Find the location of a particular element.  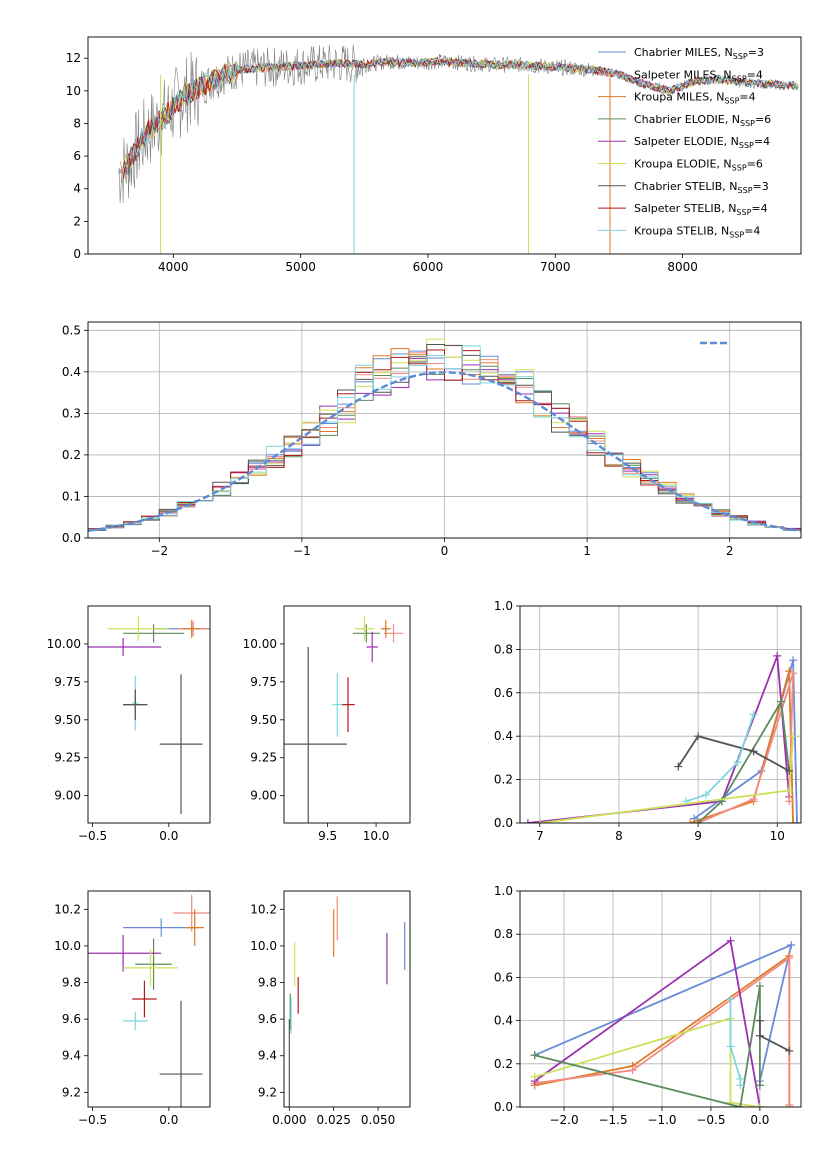

legend-entry-label: Kroupa ELODIE, N is located at coordinates (683, 164).